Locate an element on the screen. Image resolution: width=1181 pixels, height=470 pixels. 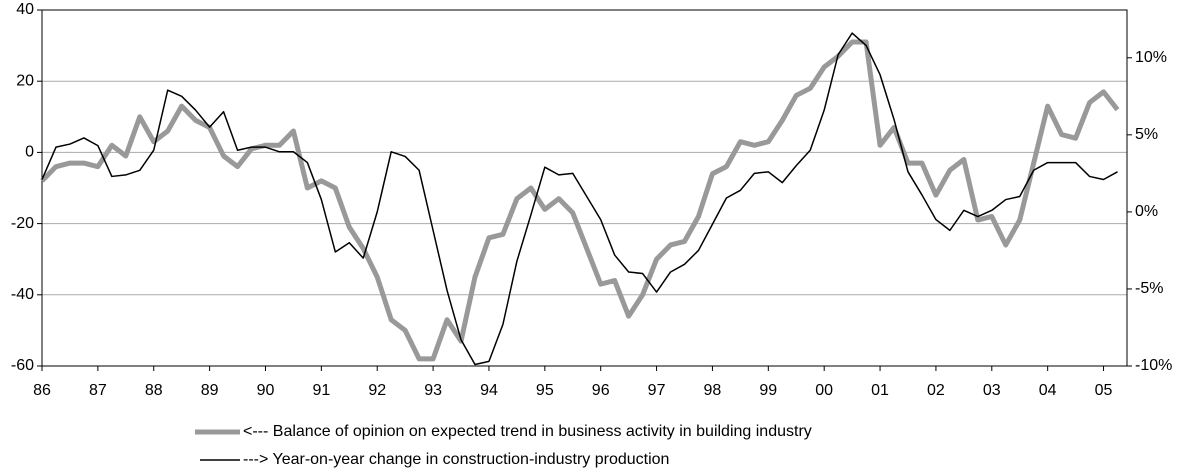
y2-tick-label: 10% is located at coordinates (1151, 57).